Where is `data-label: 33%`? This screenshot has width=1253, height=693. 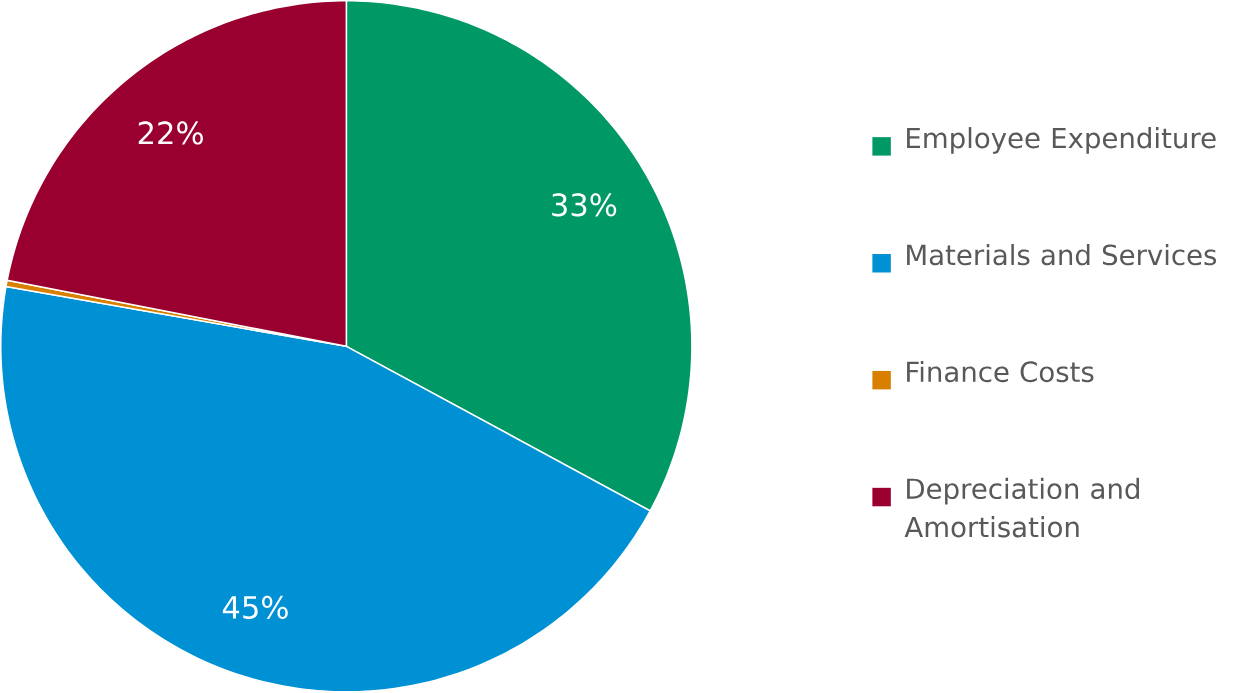 data-label: 33% is located at coordinates (584, 205).